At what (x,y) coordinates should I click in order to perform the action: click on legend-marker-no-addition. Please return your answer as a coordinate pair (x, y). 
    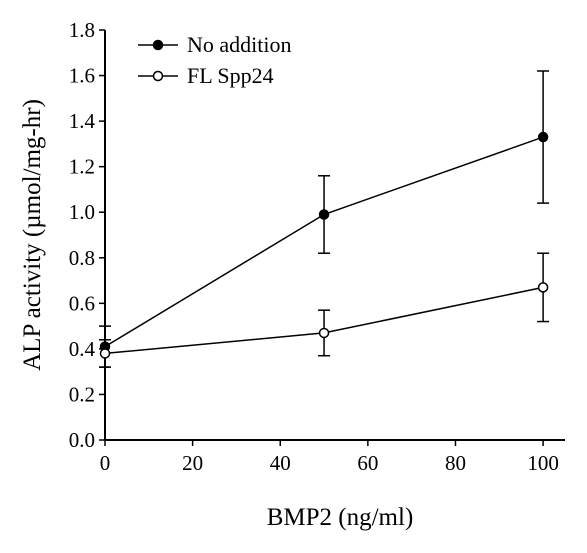
    Looking at the image, I should click on (158, 45).